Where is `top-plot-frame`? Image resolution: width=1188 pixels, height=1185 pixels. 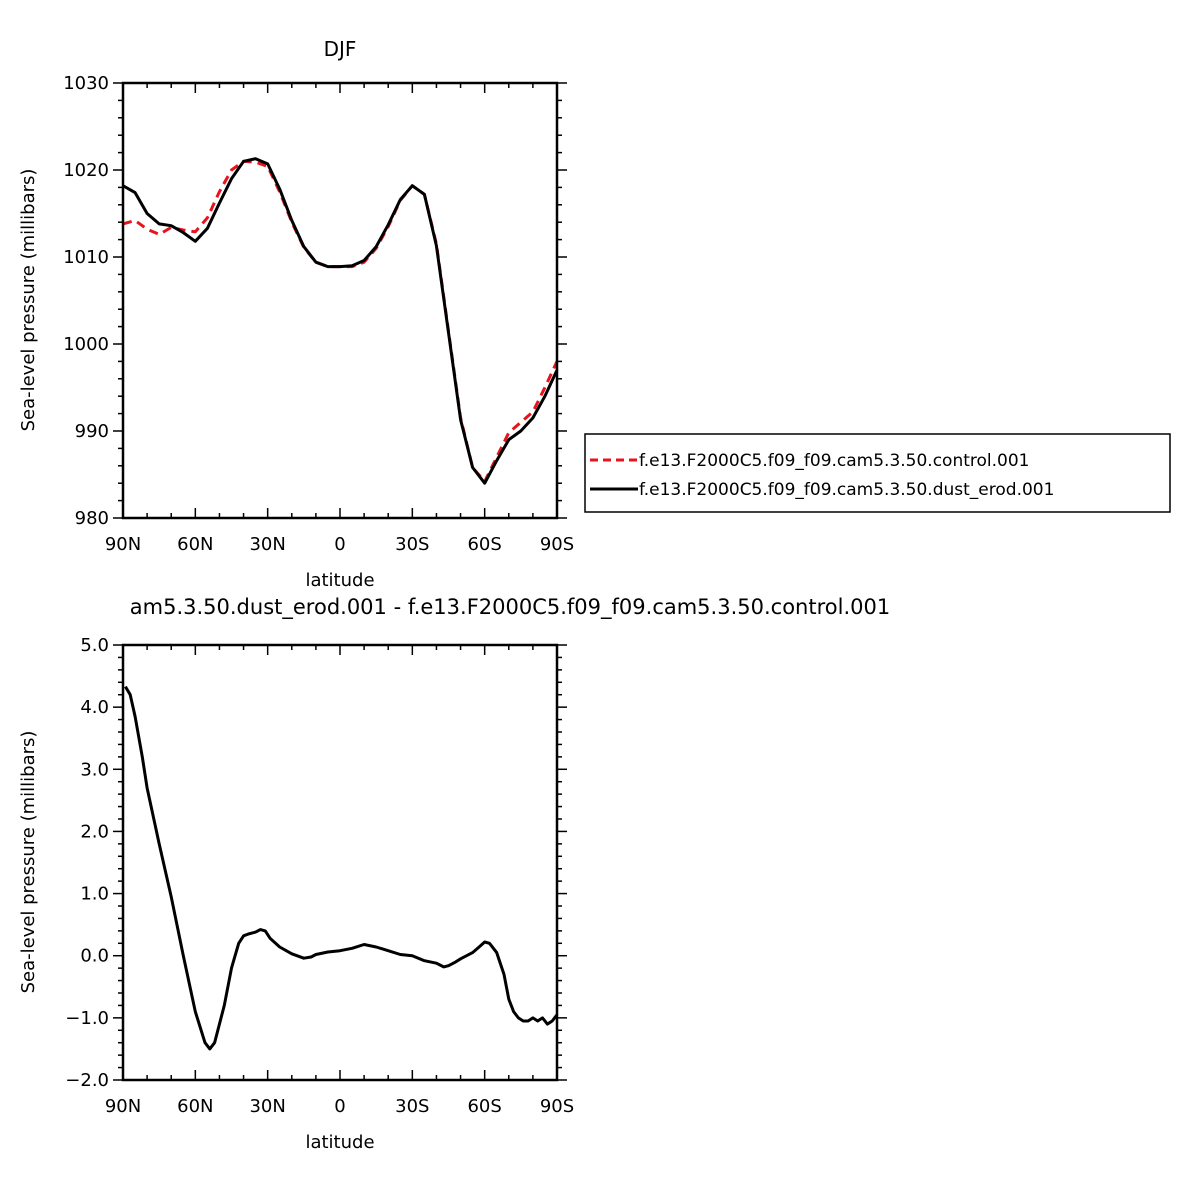
top-plot-frame is located at coordinates (340, 300).